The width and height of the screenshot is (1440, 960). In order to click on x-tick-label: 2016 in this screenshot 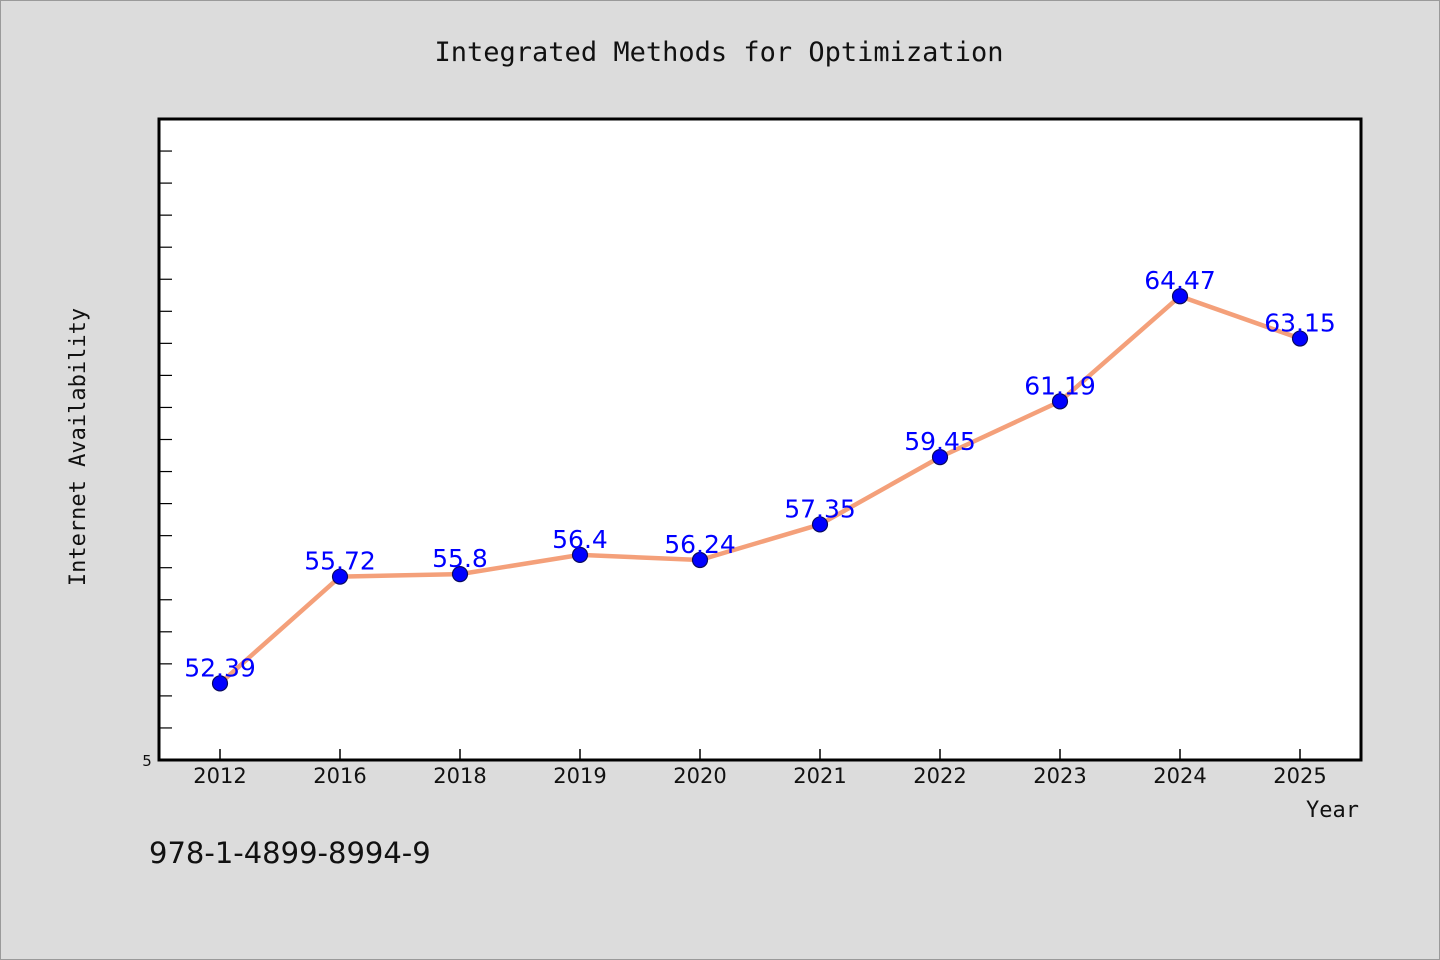, I will do `click(339, 776)`.